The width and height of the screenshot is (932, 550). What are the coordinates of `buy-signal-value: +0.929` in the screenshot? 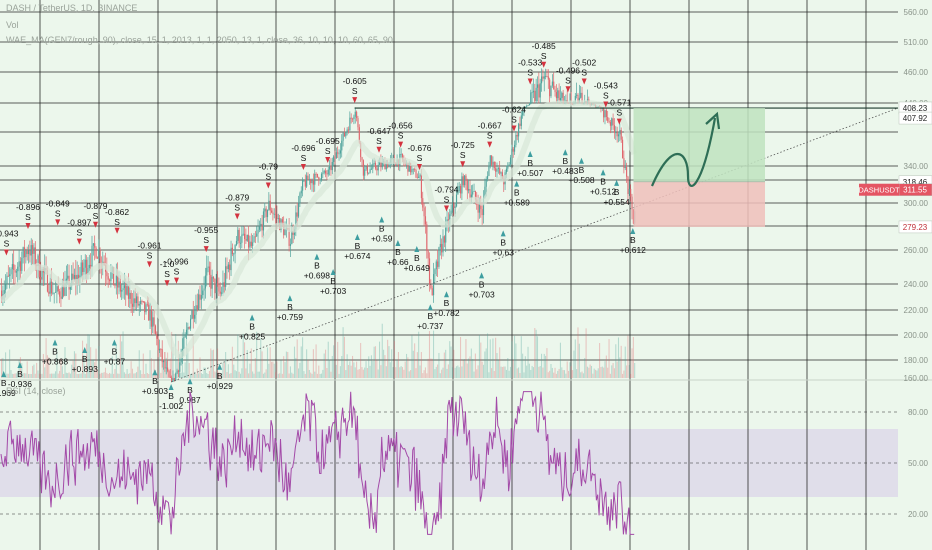 It's located at (220, 386).